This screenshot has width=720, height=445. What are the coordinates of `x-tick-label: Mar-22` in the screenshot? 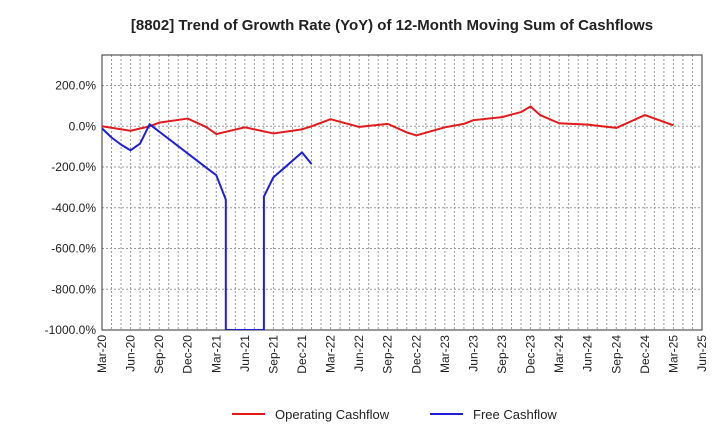 It's located at (331, 354).